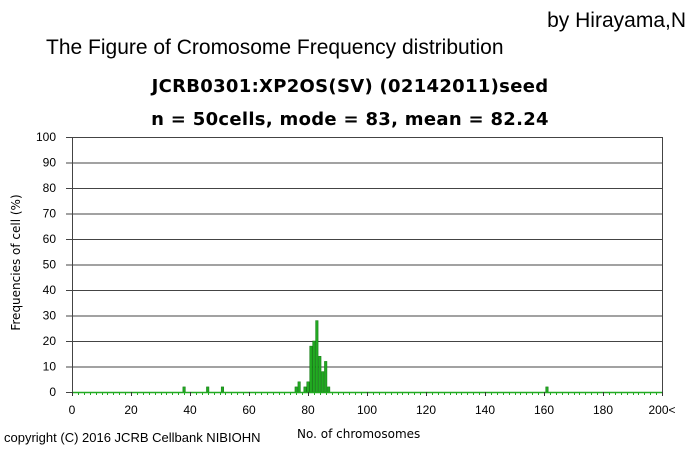  I want to click on y-tick-label: 80, so click(50, 188).